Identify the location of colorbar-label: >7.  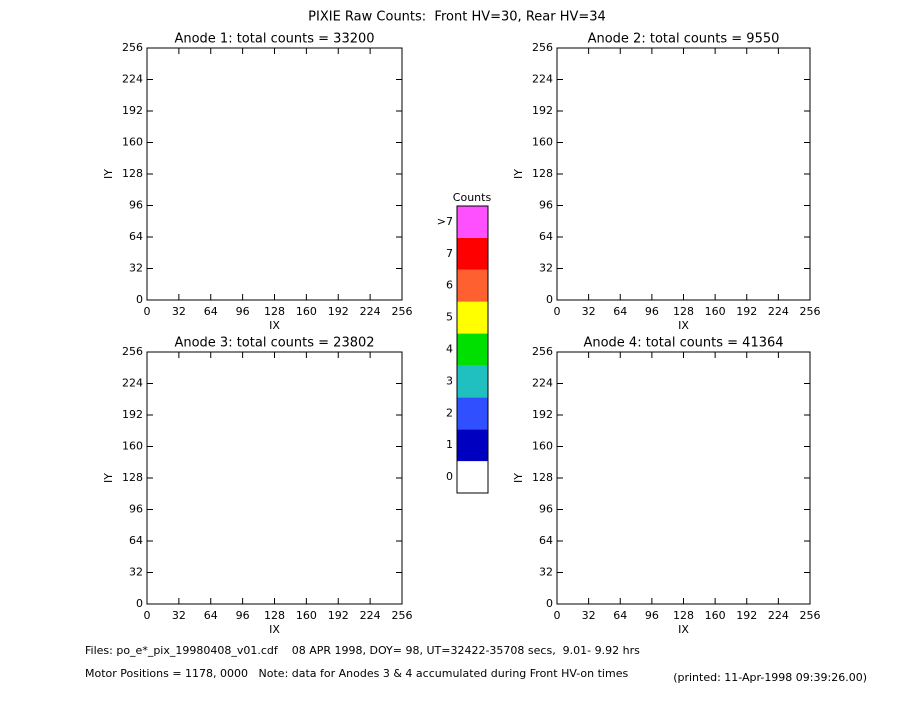
(445, 221).